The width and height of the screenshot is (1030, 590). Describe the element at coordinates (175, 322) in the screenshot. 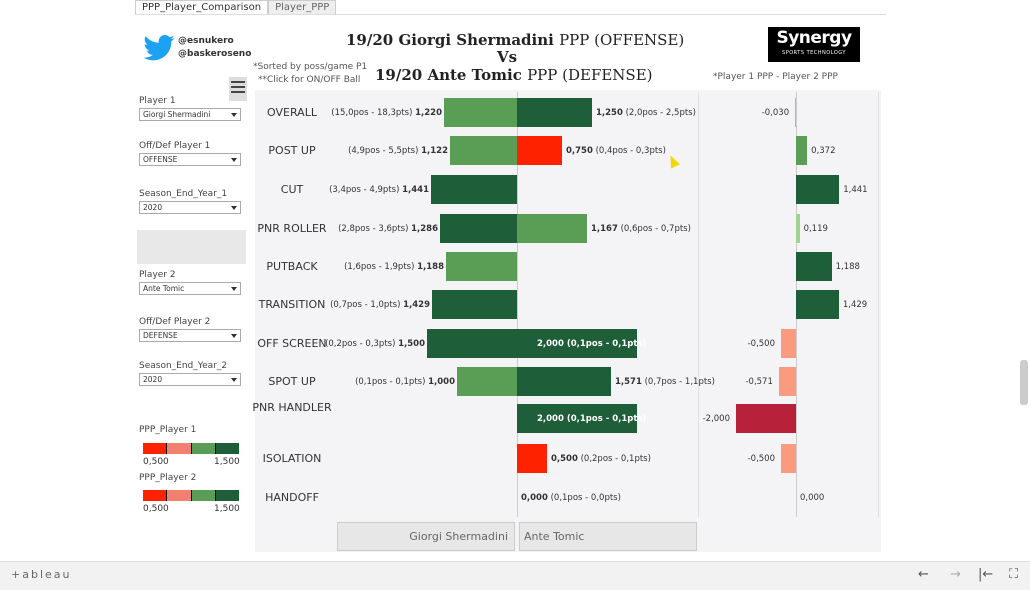

I see `off-def-player-2-label: Off/Def Player 2` at that location.